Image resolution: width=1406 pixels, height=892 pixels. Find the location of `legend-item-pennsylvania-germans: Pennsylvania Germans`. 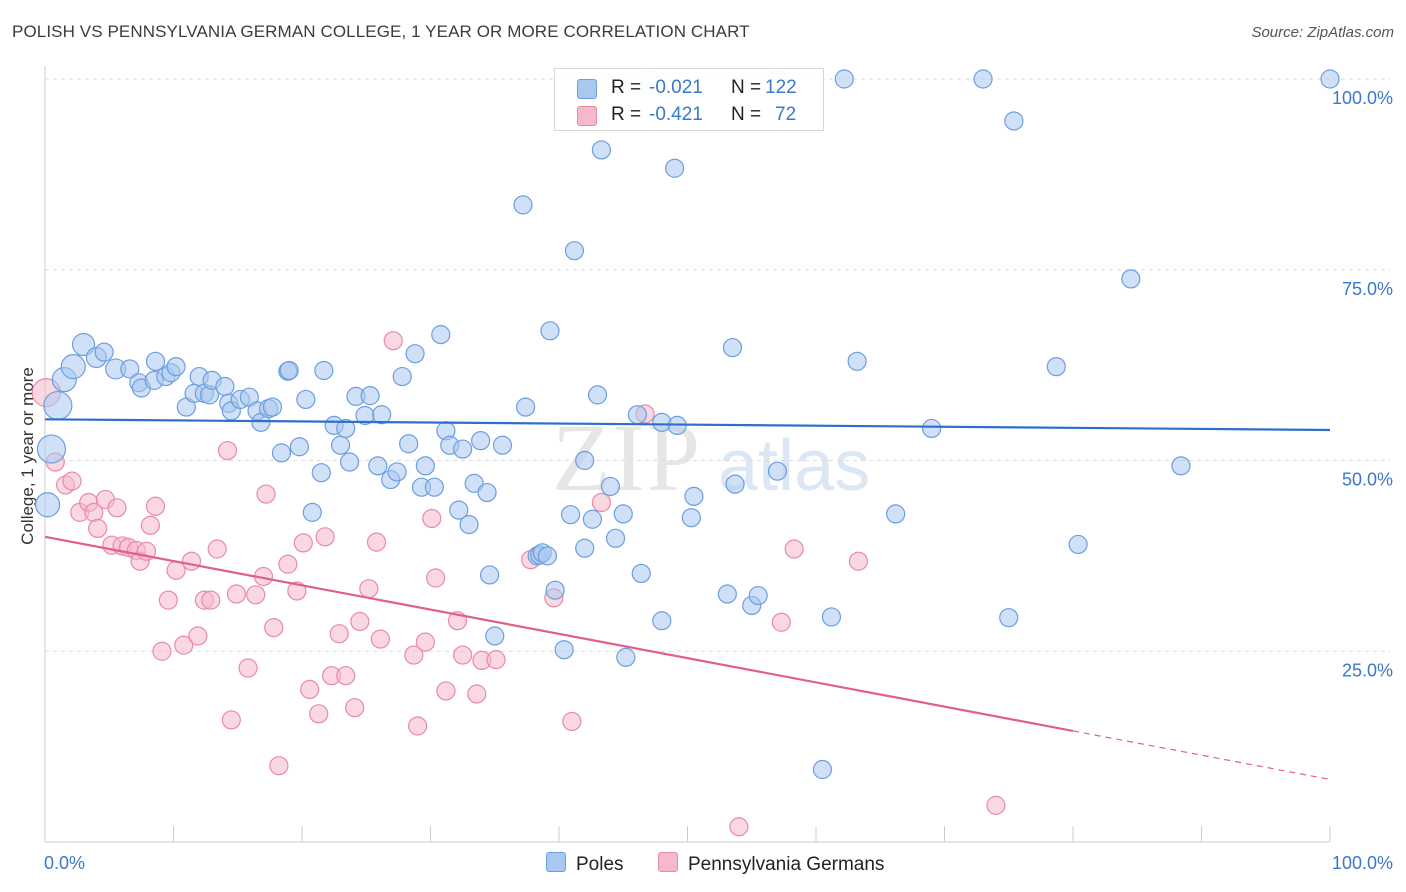

legend-item-pennsylvania-germans: Pennsylvania Germans is located at coordinates (771, 864).